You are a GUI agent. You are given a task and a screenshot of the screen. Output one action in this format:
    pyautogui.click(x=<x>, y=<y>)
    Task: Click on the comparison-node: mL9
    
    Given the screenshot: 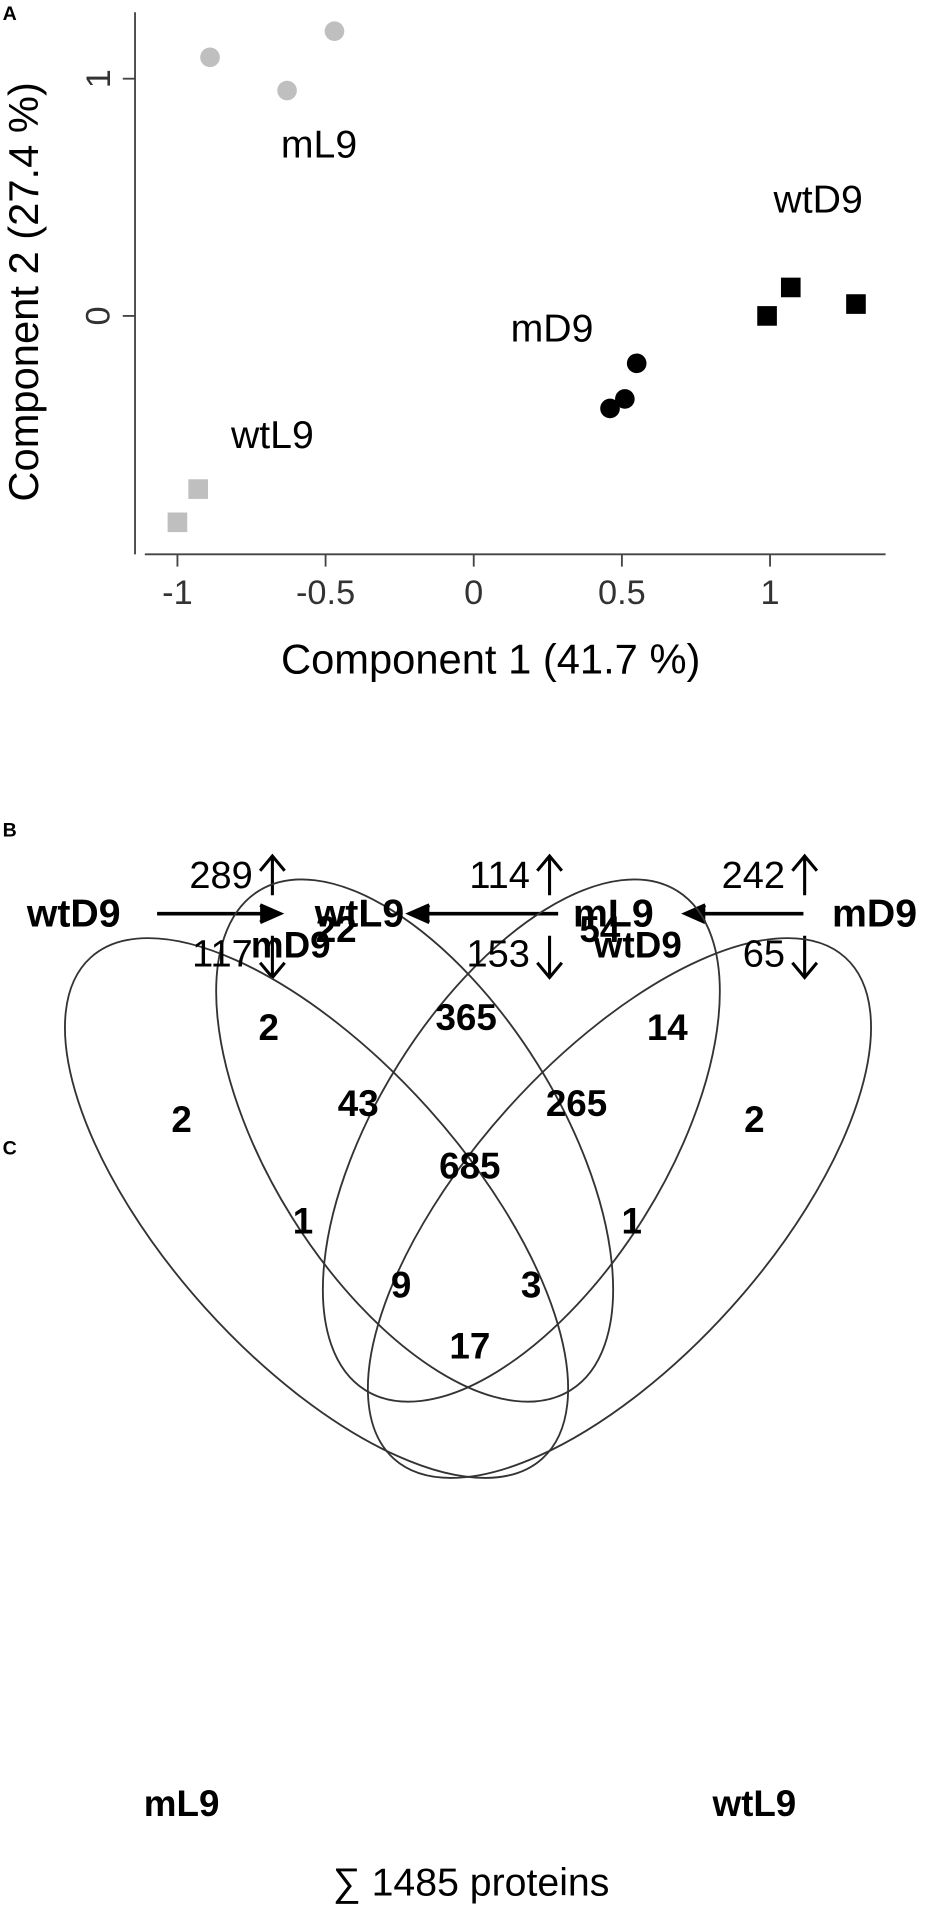 What is the action you would take?
    pyautogui.click(x=613, y=913)
    